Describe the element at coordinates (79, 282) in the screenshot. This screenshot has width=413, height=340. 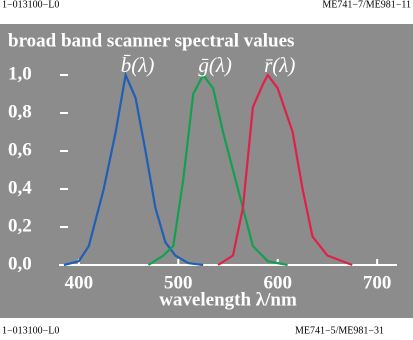
I see `x-tick-label: 400` at that location.